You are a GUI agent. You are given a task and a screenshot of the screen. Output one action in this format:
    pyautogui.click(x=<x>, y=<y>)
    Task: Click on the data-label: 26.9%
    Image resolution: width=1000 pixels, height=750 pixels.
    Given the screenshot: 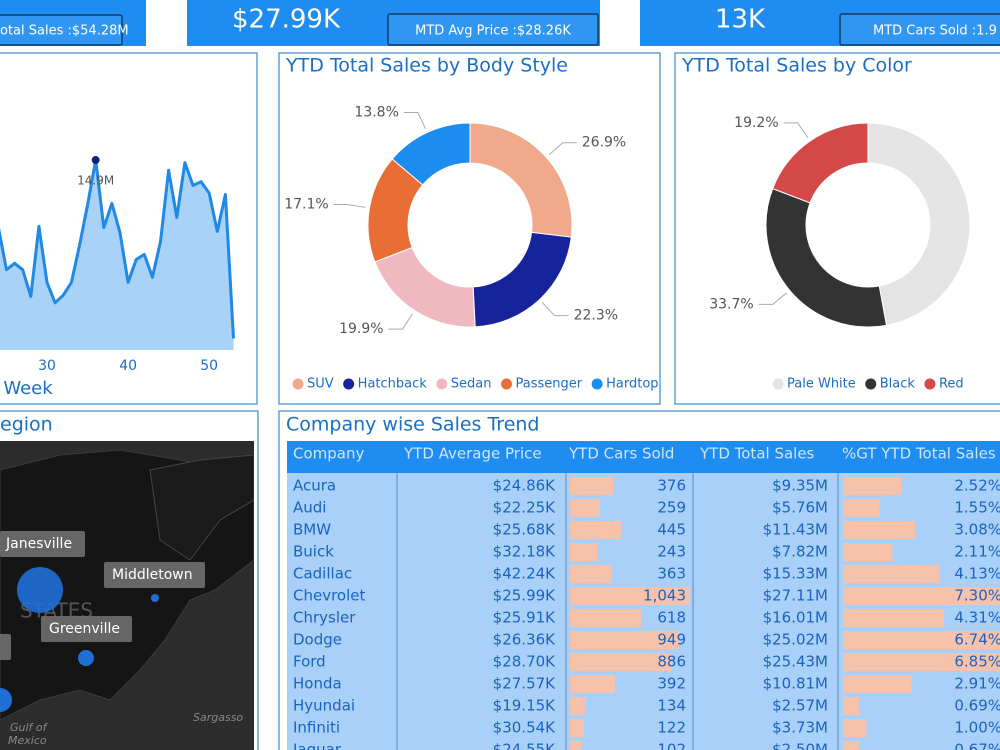 What is the action you would take?
    pyautogui.click(x=604, y=143)
    